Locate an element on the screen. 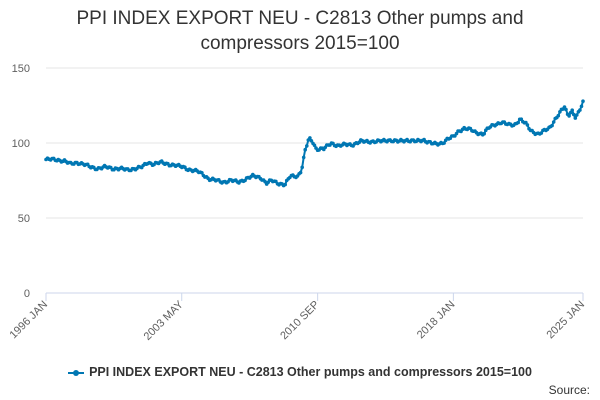 This screenshot has width=600, height=400. y-tick-label-0: 0 is located at coordinates (27, 294).